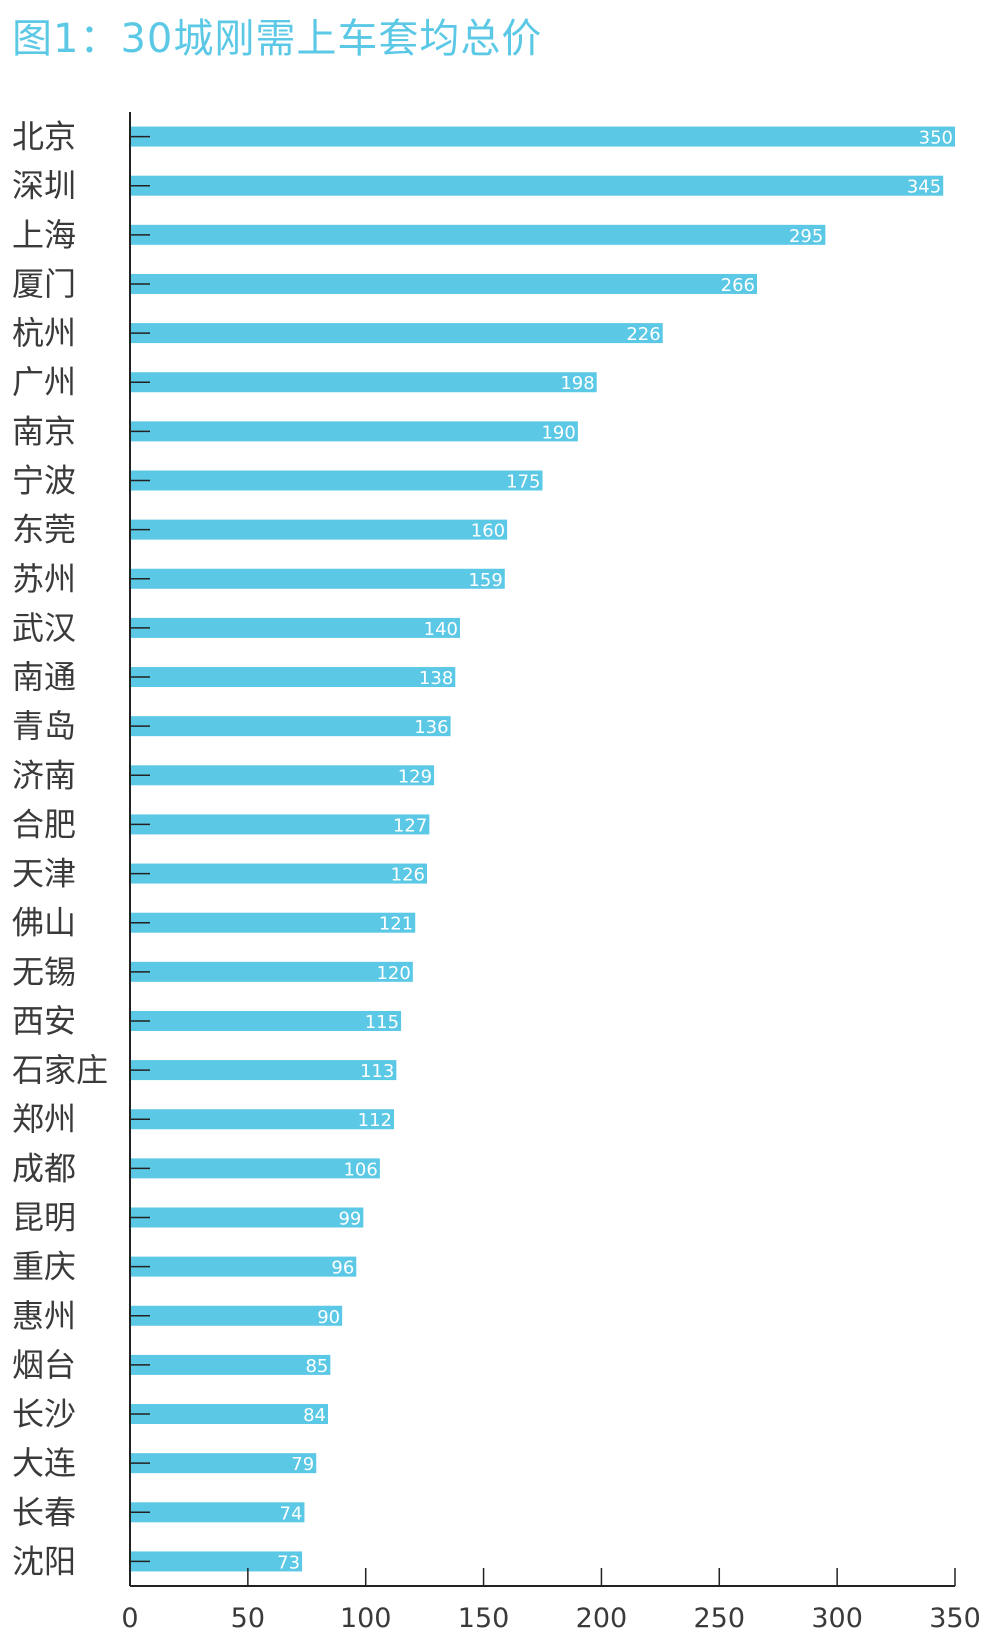 The height and width of the screenshot is (1650, 1002). I want to click on category-label: 南京, so click(44, 431).